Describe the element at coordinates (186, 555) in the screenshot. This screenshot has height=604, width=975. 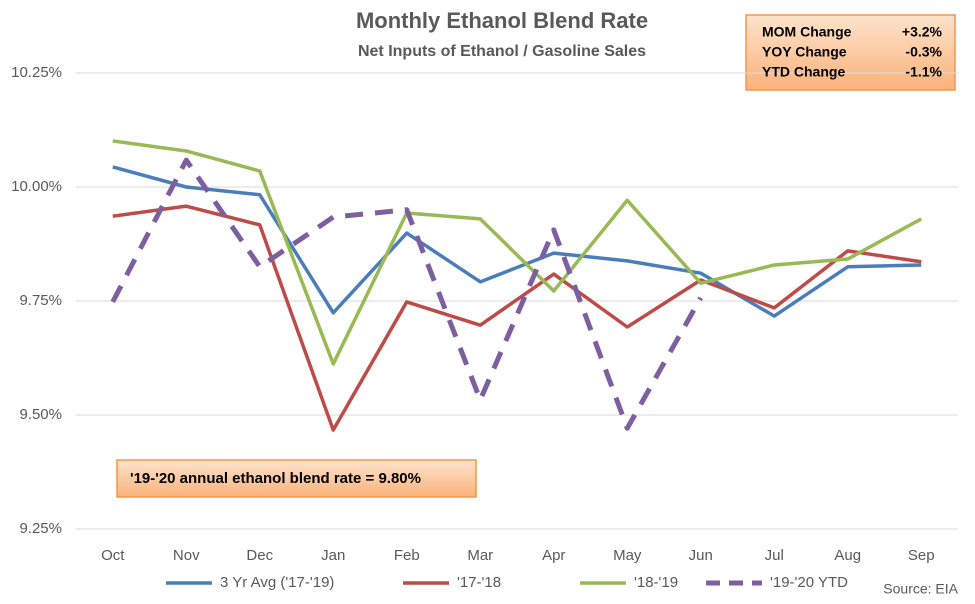
I see `x-tick-label: Nov` at that location.